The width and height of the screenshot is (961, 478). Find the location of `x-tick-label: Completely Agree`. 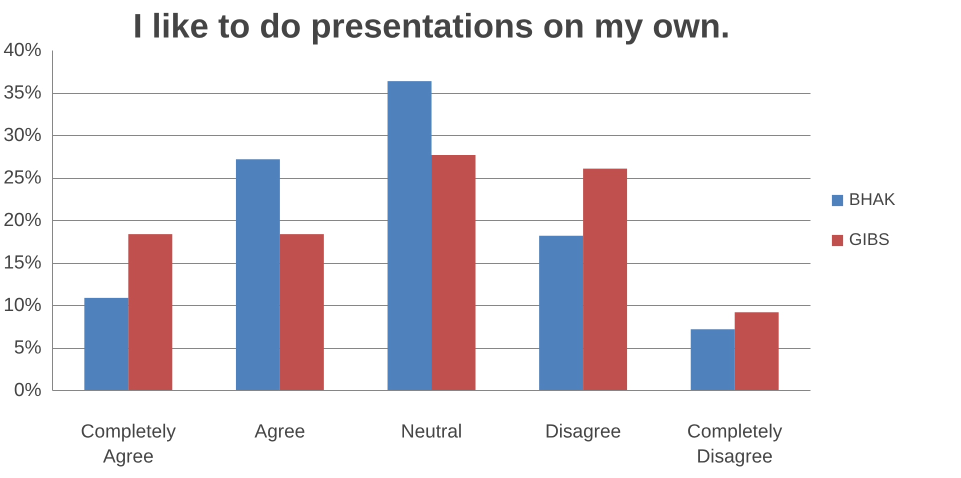

x-tick-label: Completely Agree is located at coordinates (128, 445).